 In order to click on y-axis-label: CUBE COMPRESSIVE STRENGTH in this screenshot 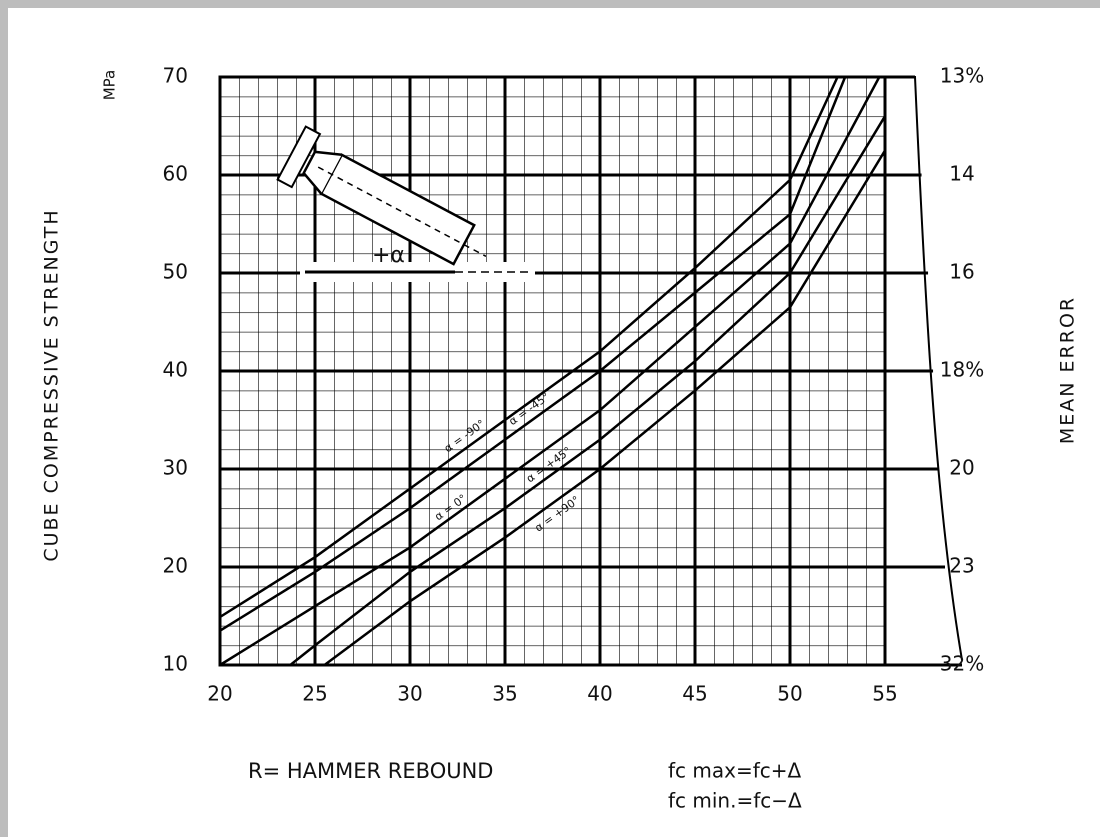, I will do `click(52, 384)`.